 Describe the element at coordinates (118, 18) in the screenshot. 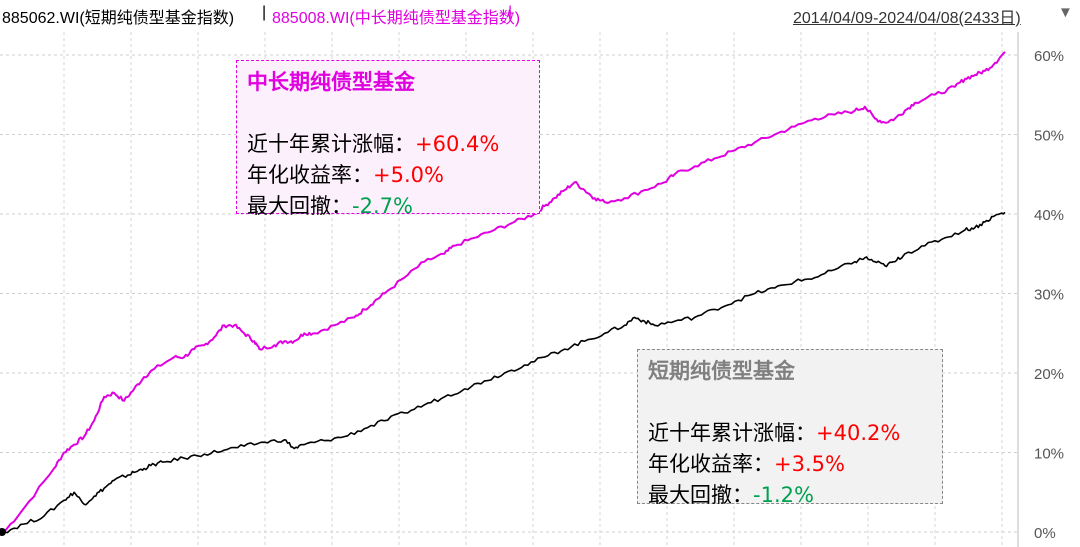

I see `legend-series-short: 885062.WI(短期纯债型基金指数)` at that location.